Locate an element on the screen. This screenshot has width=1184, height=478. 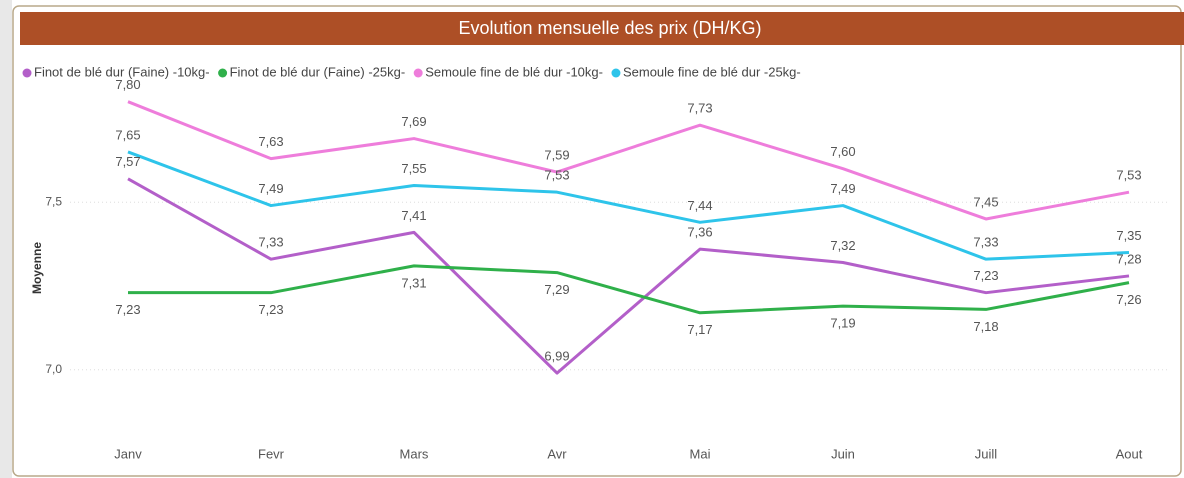
data-label: 7,31 is located at coordinates (413, 282).